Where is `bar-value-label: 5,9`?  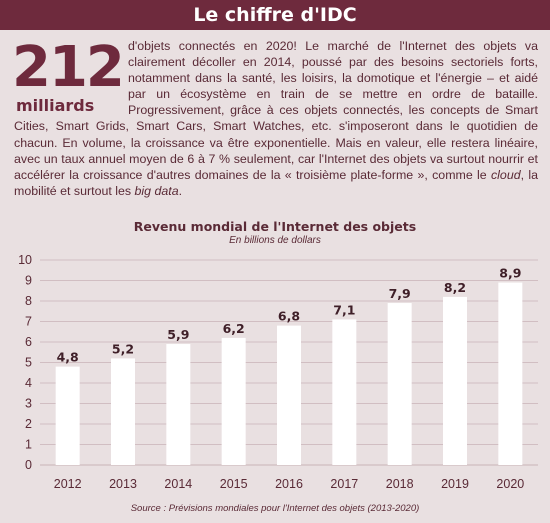
bar-value-label: 5,9 is located at coordinates (178, 334).